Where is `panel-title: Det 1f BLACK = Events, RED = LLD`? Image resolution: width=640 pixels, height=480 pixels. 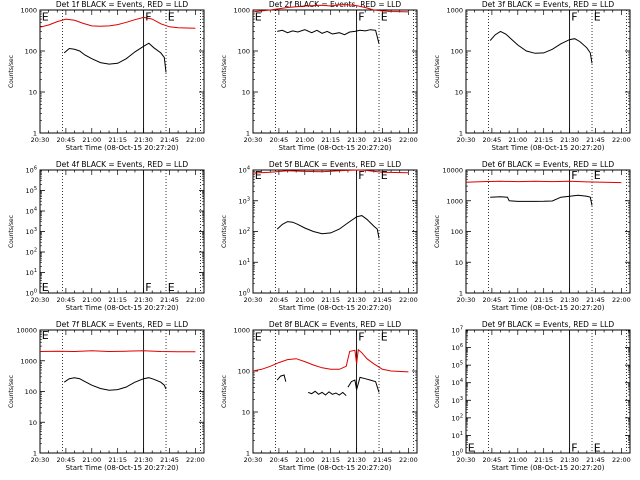 panel-title: Det 1f BLACK = Events, RED = LLD is located at coordinates (122, 4).